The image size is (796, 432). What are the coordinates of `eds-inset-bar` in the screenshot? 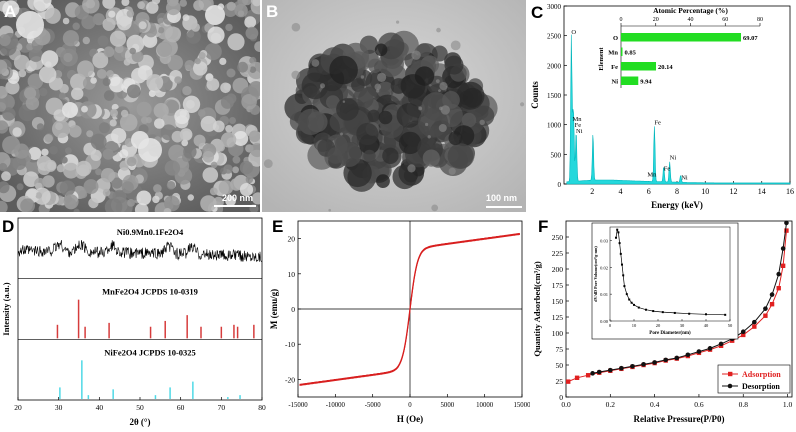 It's located at (630, 80).